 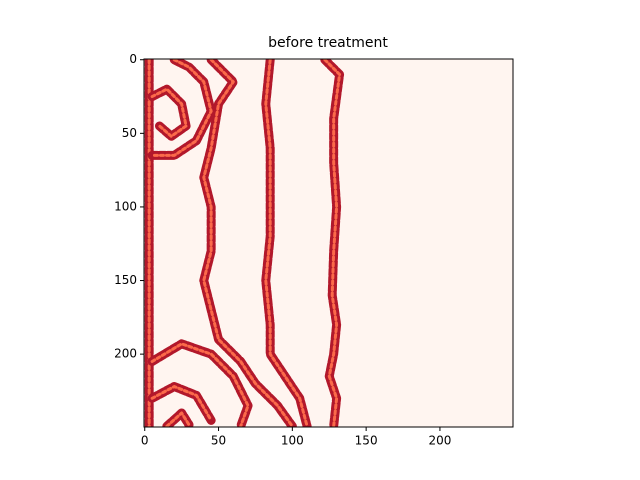 What do you see at coordinates (366, 441) in the screenshot?
I see `x-tick-label: 150` at bounding box center [366, 441].